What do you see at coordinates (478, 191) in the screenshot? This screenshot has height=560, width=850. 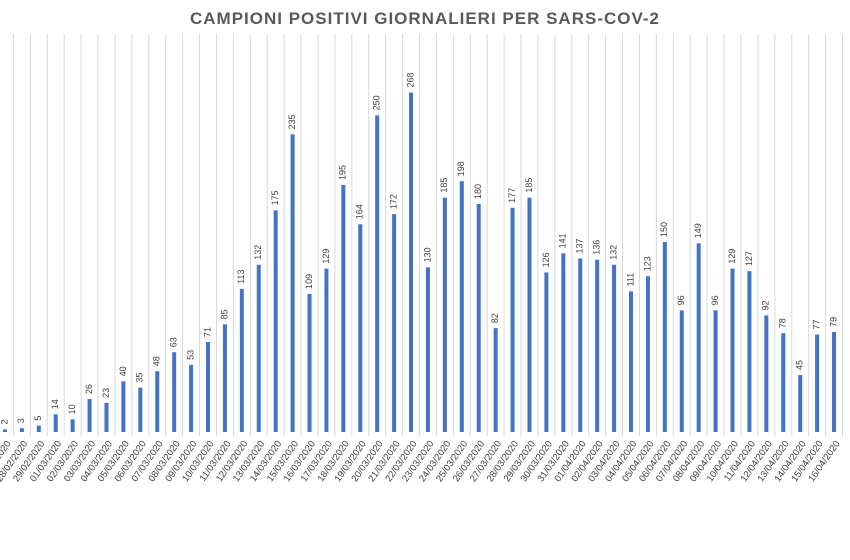 I see `value-label: 180` at bounding box center [478, 191].